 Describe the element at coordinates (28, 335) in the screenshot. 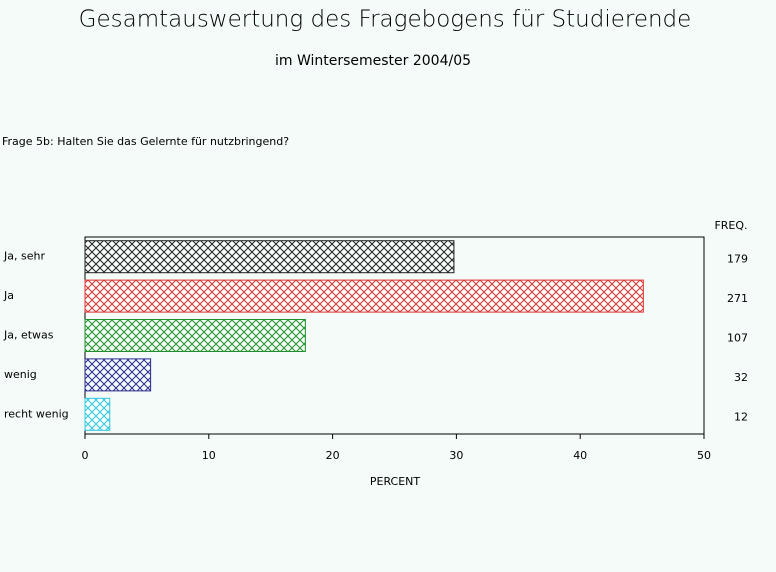

I see `category-label: Ja, etwas` at that location.